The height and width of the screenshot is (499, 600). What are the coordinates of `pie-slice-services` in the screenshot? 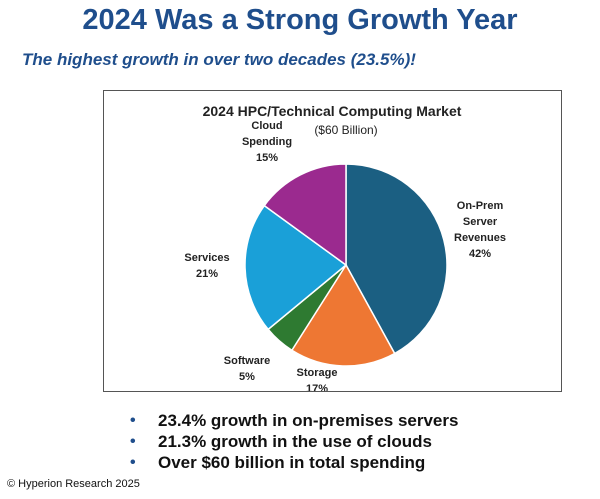 It's located at (296, 267).